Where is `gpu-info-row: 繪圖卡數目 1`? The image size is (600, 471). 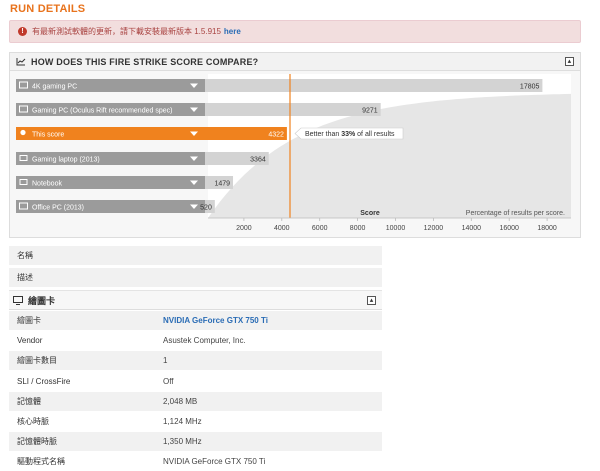
gpu-info-row: 繪圖卡數目 1 is located at coordinates (195, 361).